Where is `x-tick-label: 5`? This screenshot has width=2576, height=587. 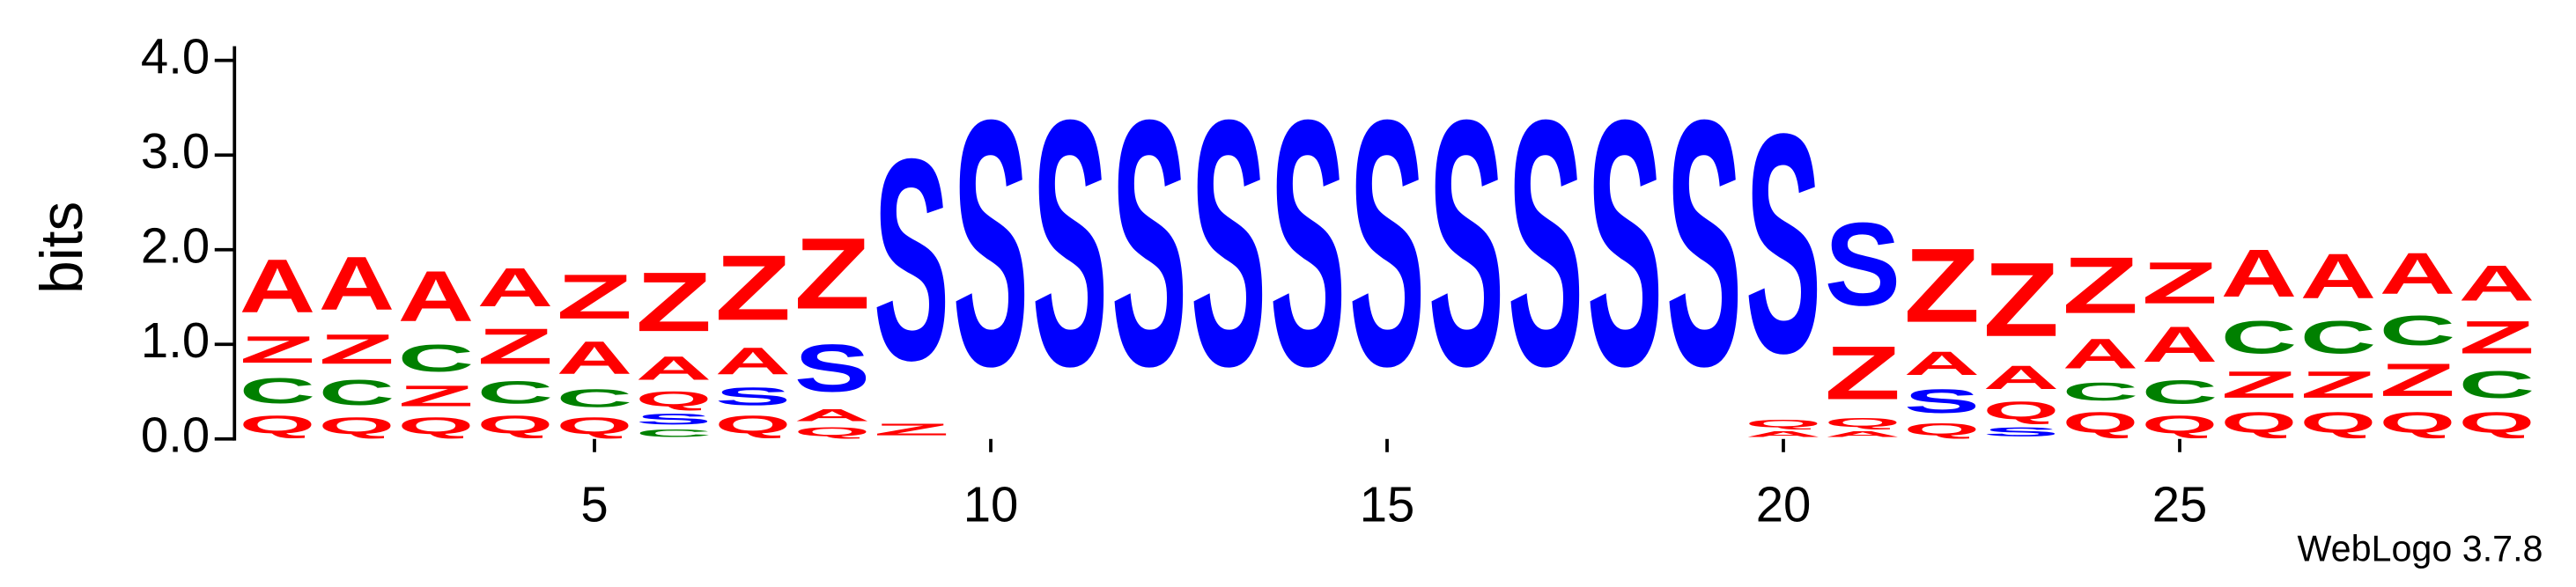
x-tick-label: 5 is located at coordinates (594, 504).